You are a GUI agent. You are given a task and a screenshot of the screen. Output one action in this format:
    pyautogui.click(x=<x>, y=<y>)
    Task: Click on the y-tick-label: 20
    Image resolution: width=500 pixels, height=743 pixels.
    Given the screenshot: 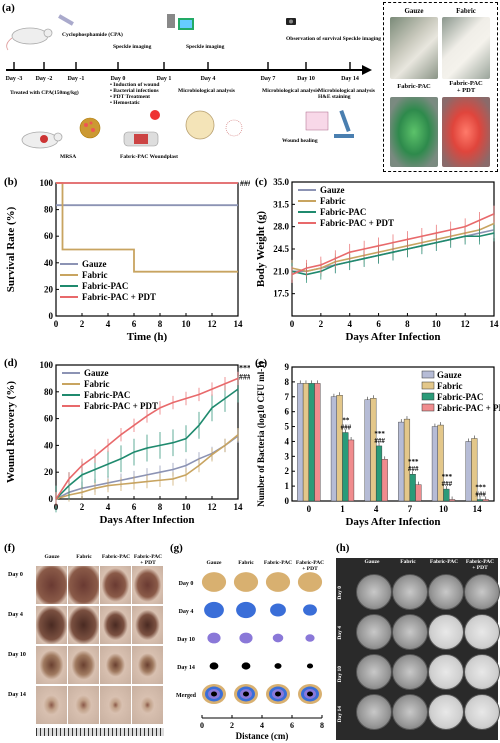 What is the action you would take?
    pyautogui.click(x=49, y=472)
    